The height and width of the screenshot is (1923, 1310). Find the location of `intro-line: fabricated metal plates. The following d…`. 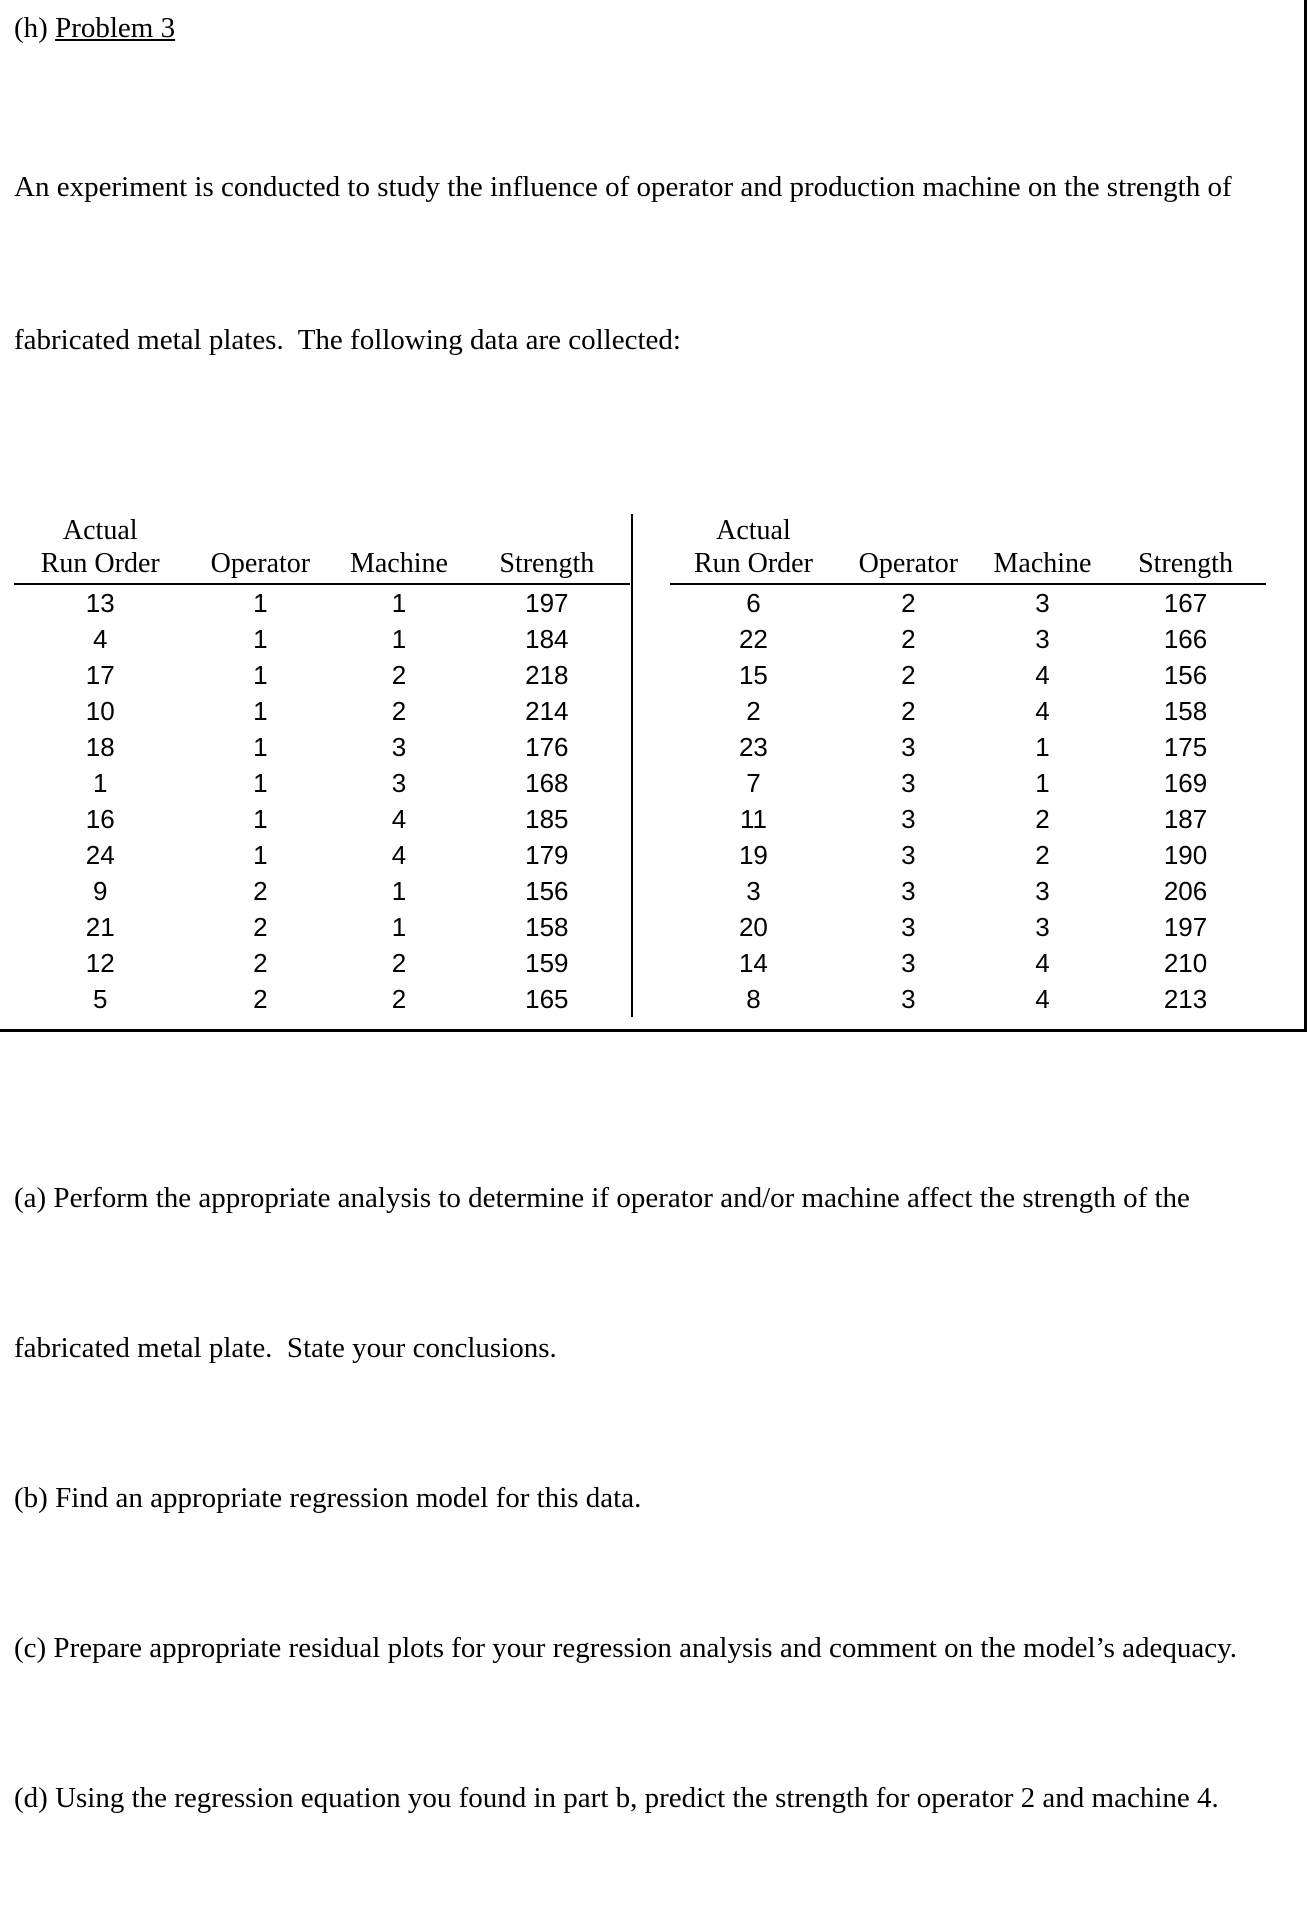

intro-line: fabricated metal plates. The following d… is located at coordinates (347, 340).